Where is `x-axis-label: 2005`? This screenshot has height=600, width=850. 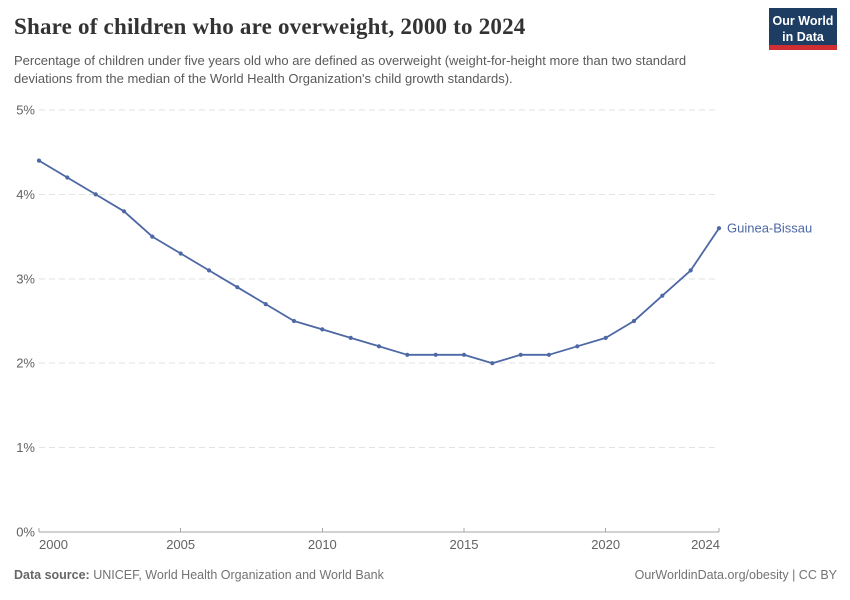 x-axis-label: 2005 is located at coordinates (180, 544).